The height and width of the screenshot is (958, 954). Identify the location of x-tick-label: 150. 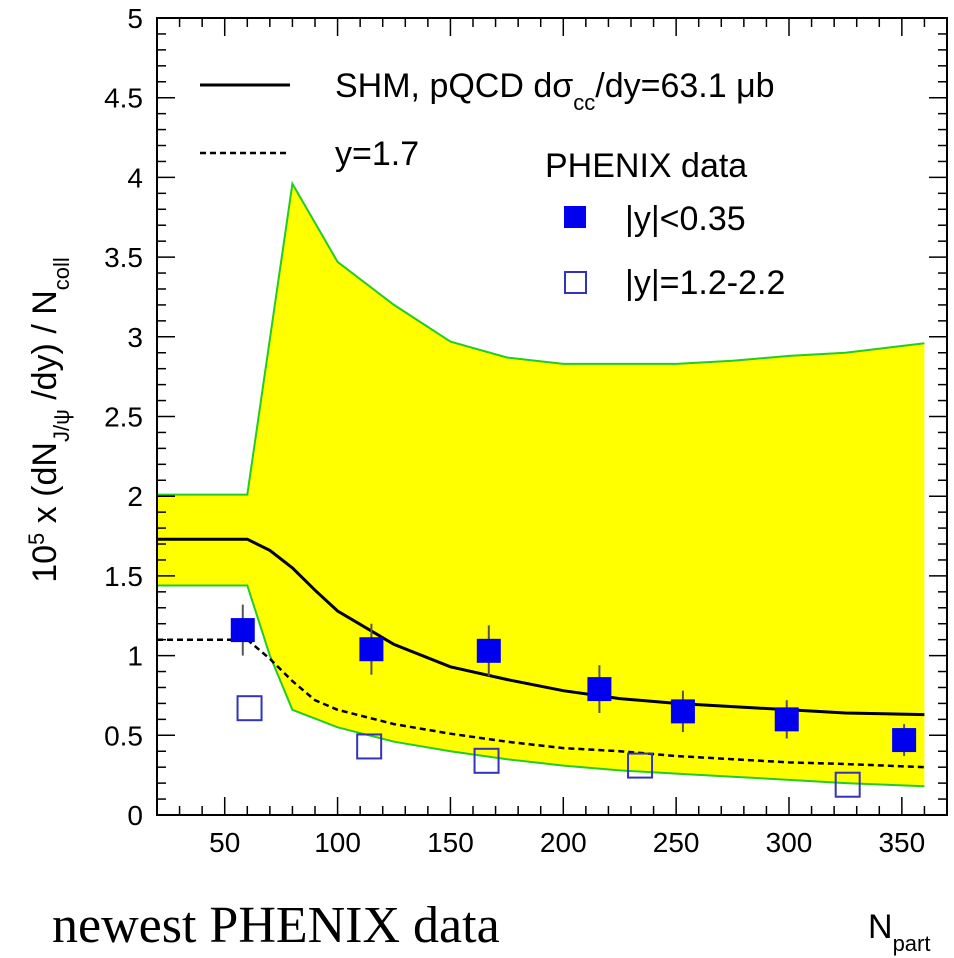
(450, 842).